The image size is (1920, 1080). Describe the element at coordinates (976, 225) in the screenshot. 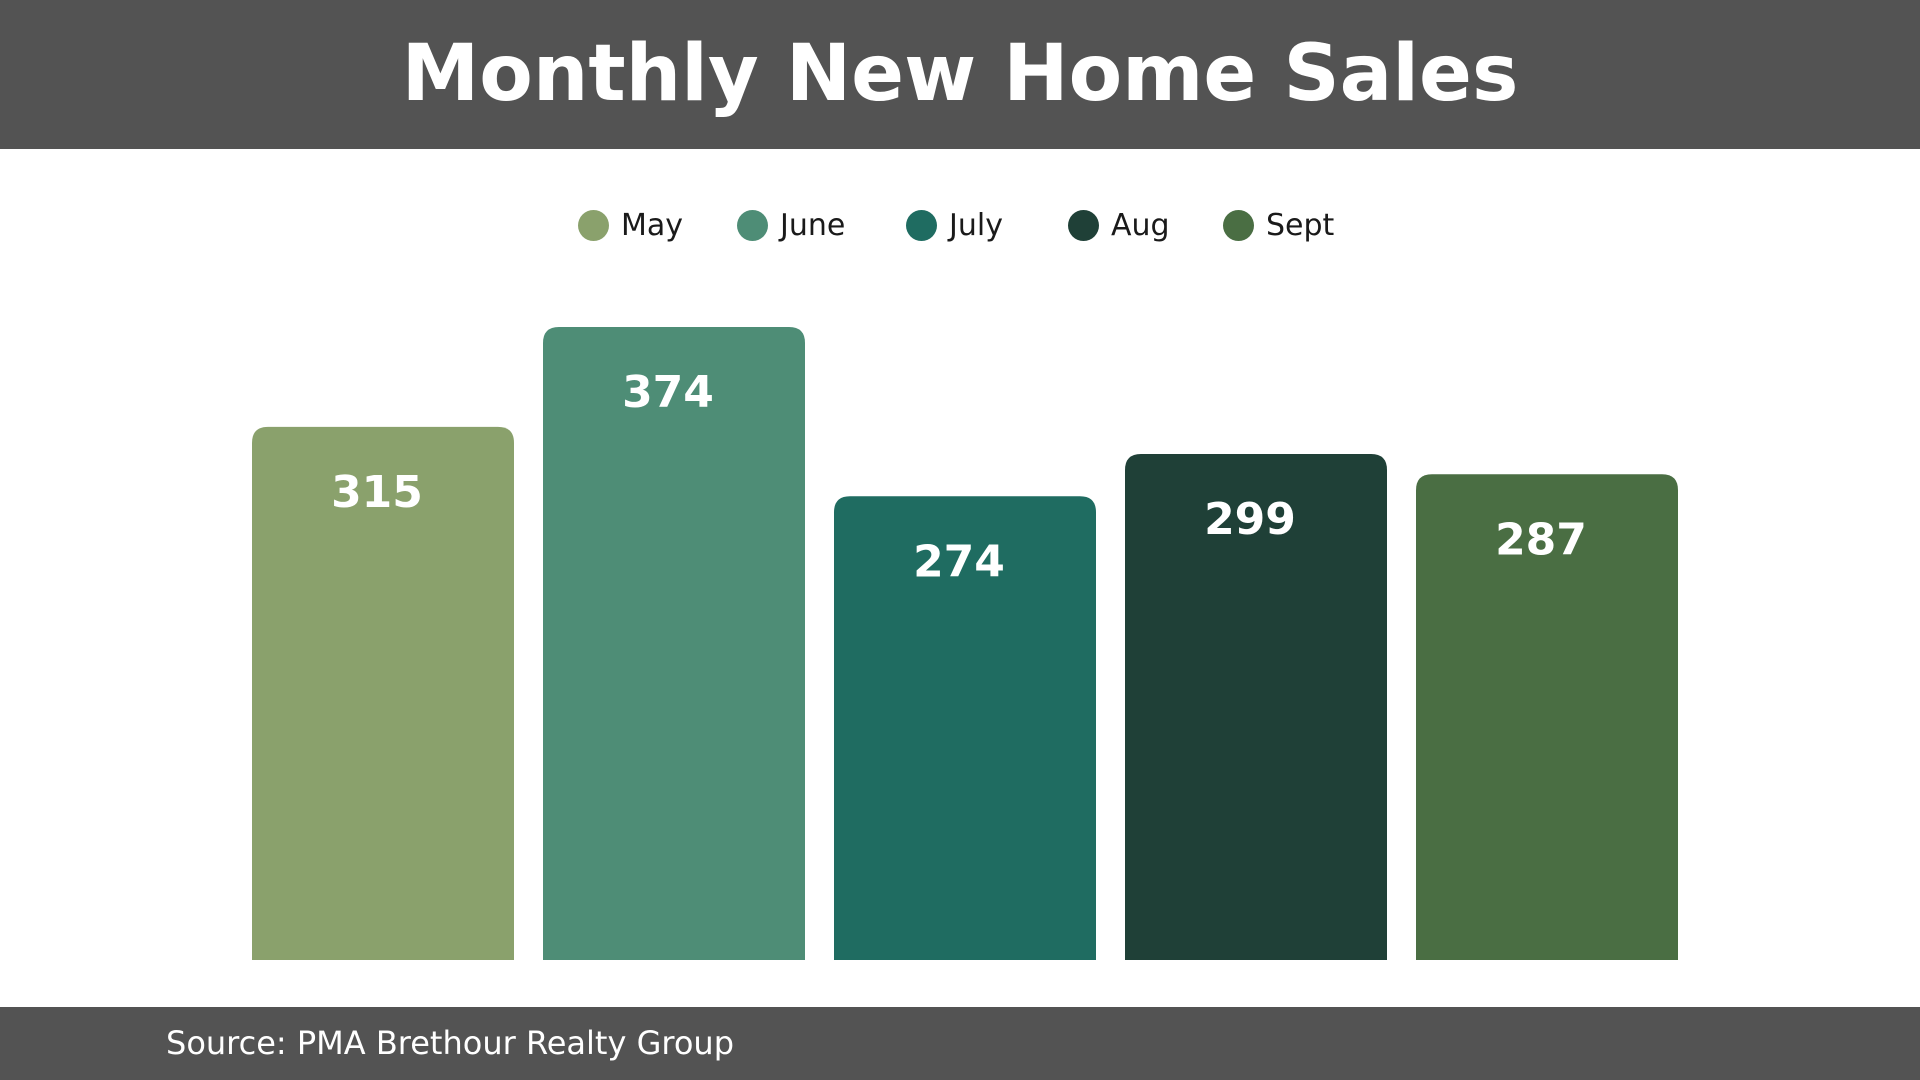

I see `legend-label: July` at that location.